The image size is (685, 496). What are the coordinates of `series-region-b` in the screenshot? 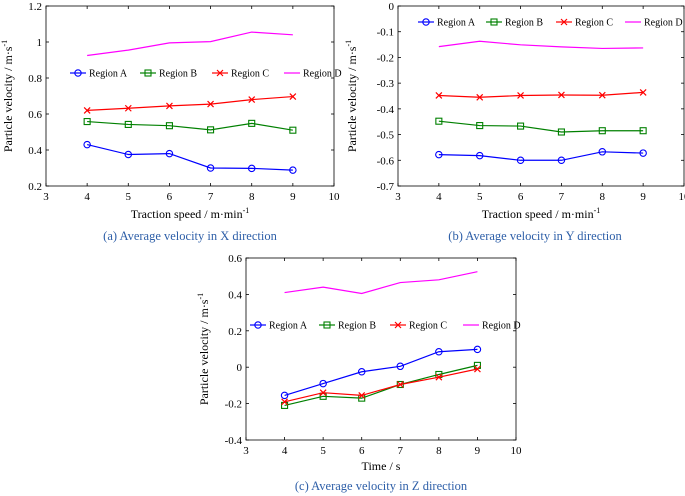 It's located at (541, 126).